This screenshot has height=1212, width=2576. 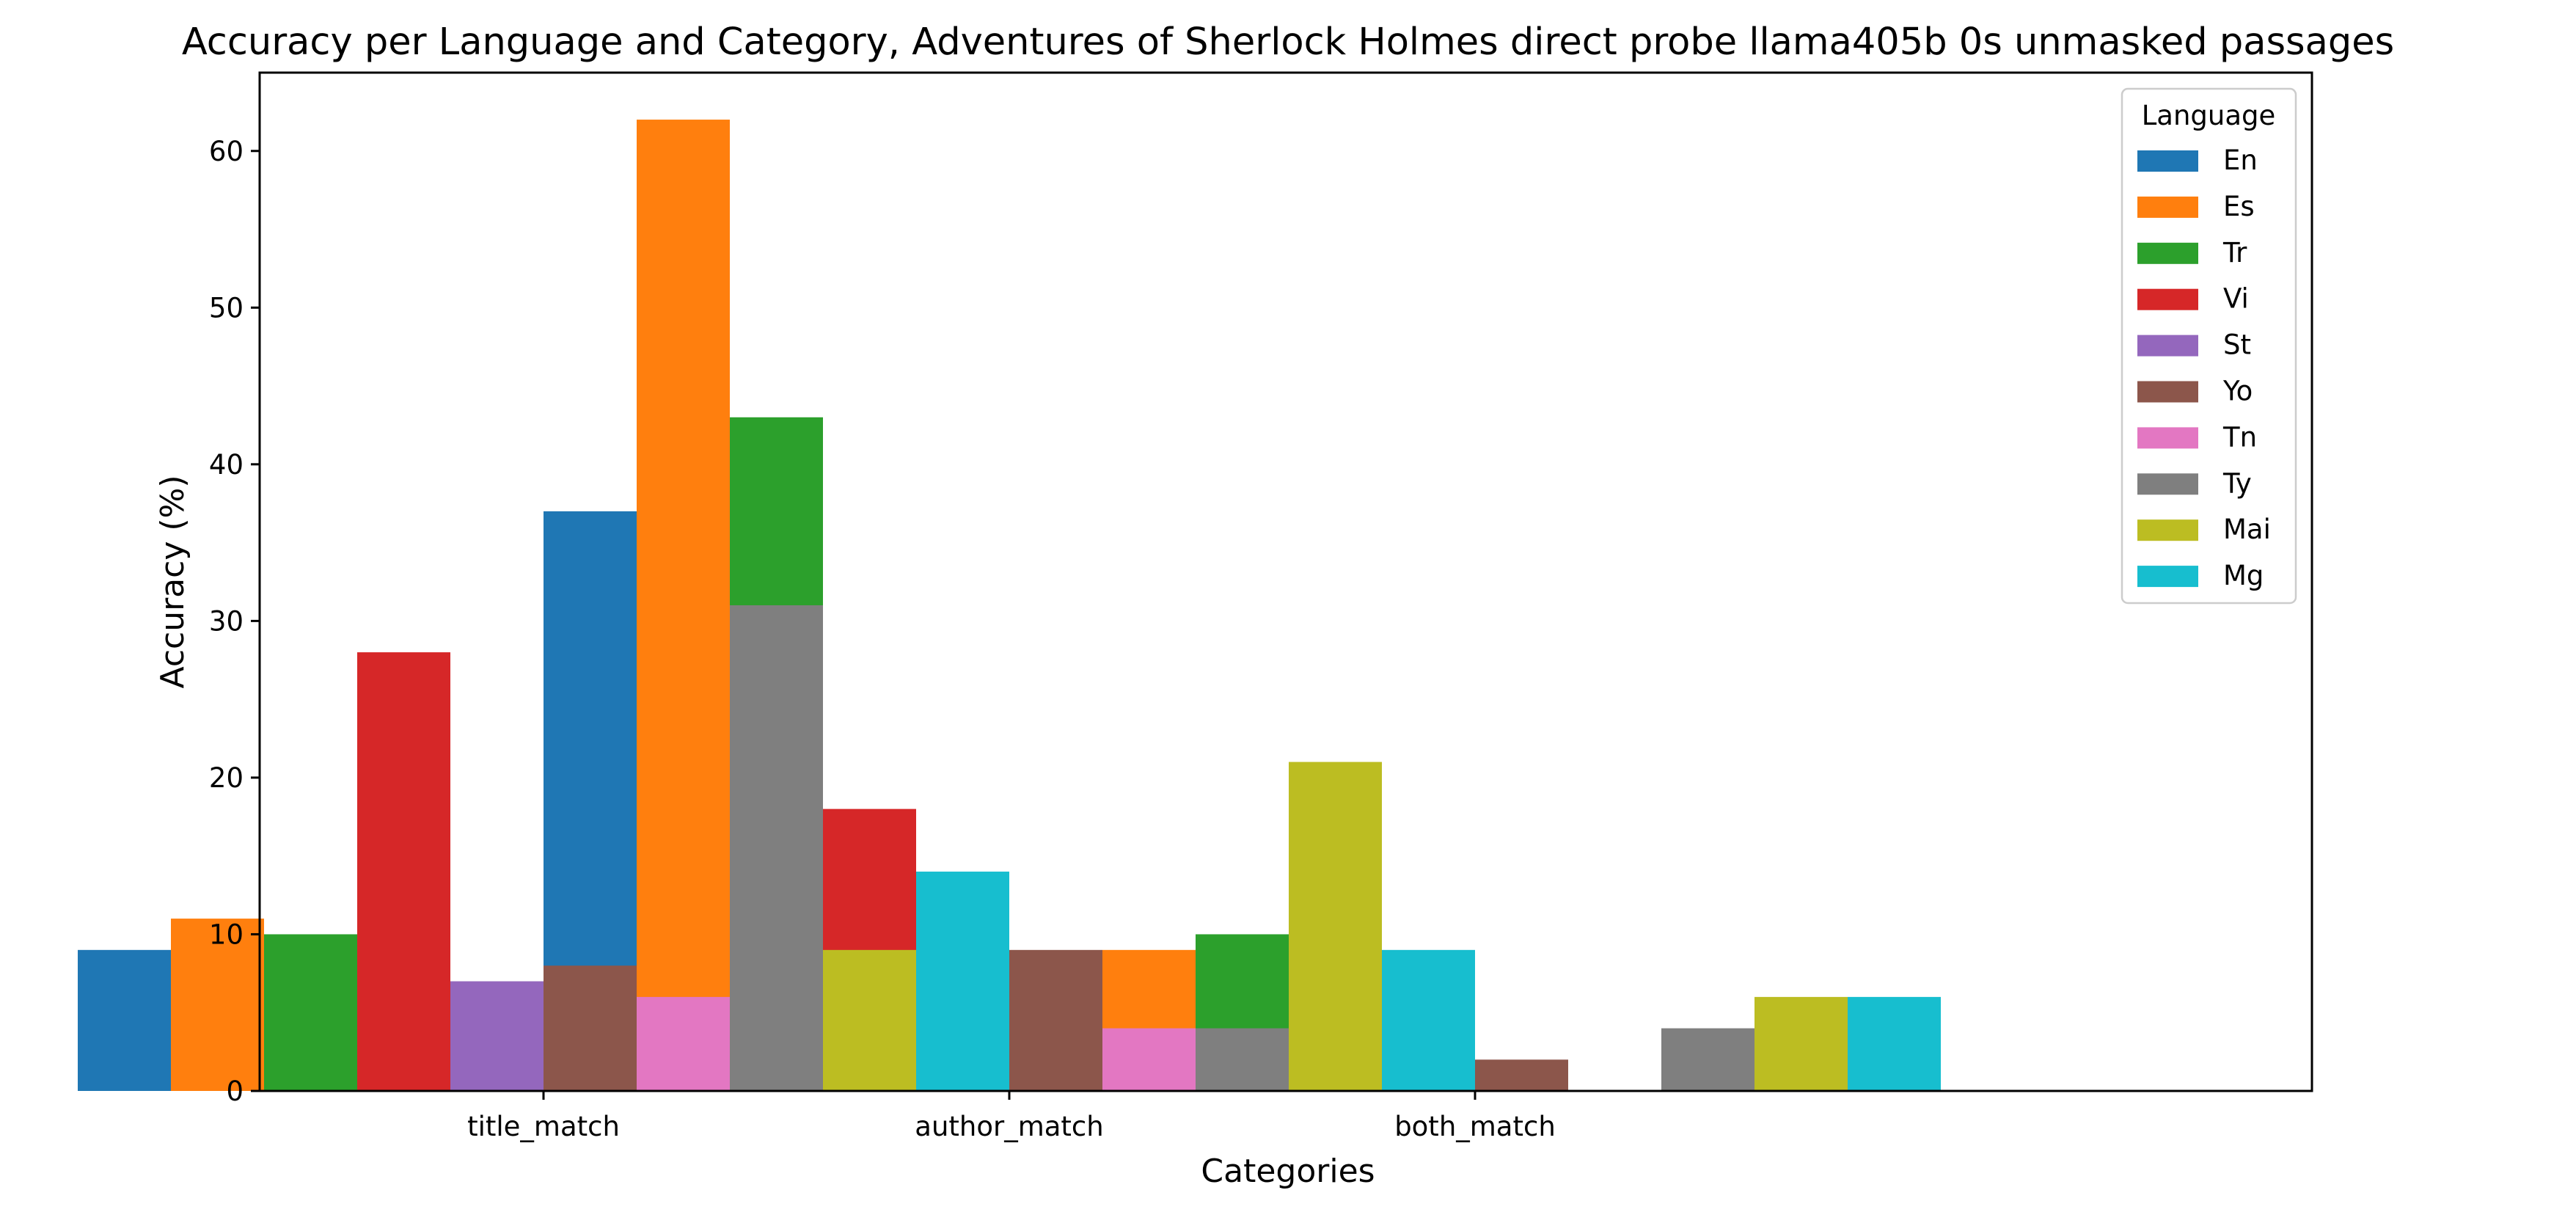 I want to click on bar-tn-author_match, so click(x=1149, y=1059).